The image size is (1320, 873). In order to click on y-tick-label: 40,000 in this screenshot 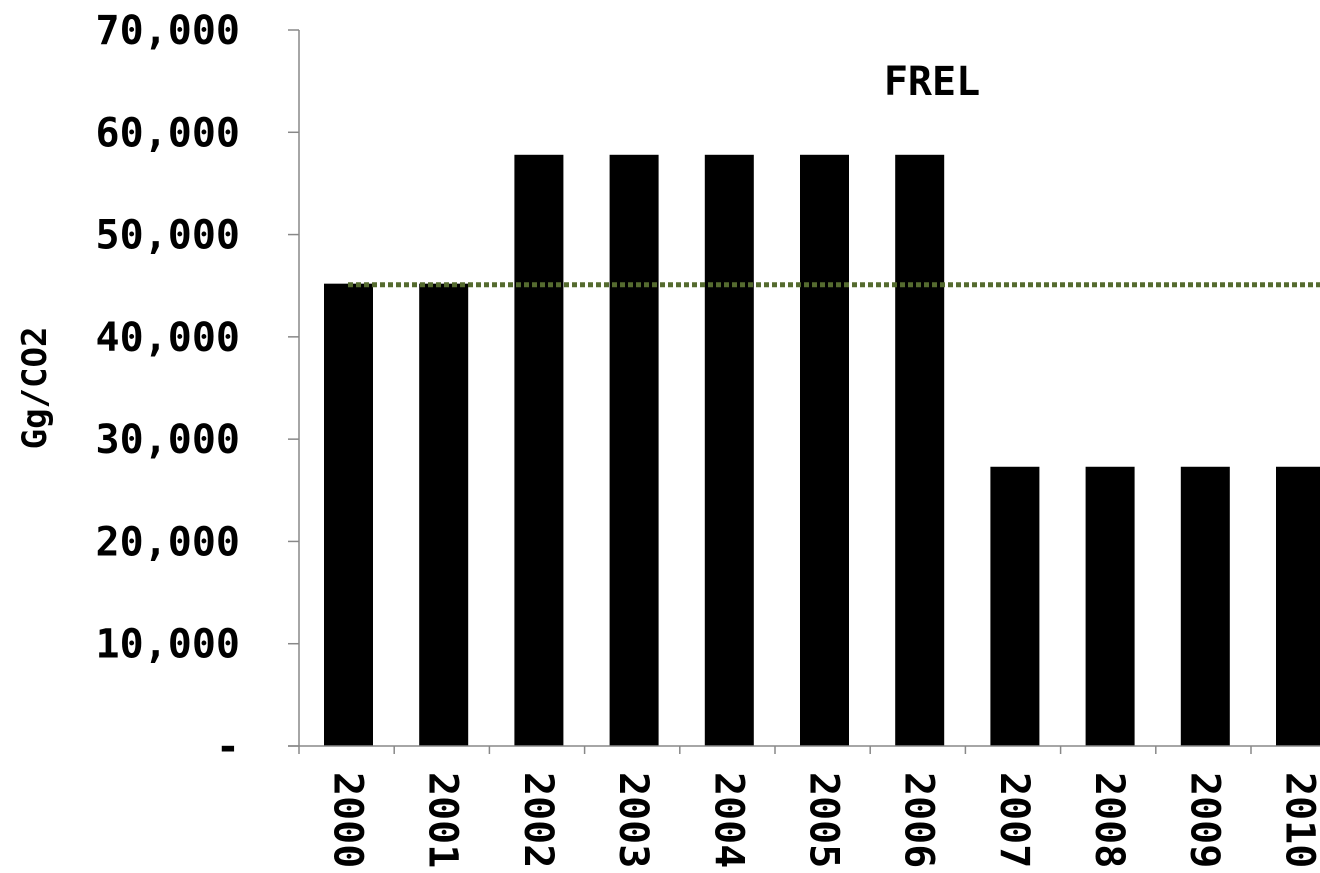, I will do `click(168, 338)`.